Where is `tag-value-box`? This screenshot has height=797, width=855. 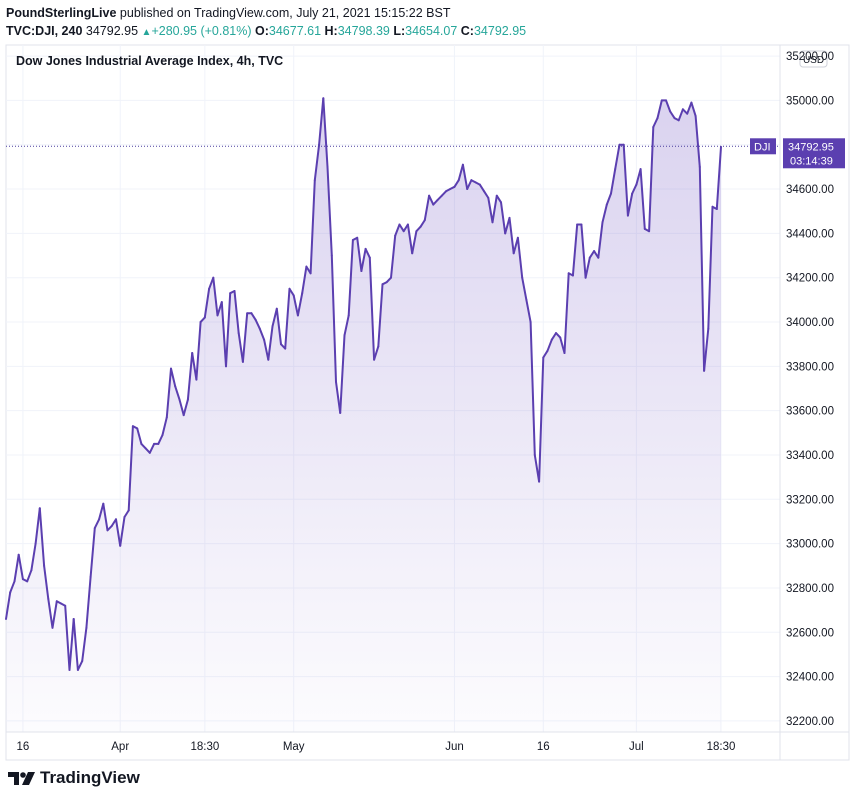 tag-value-box is located at coordinates (814, 153).